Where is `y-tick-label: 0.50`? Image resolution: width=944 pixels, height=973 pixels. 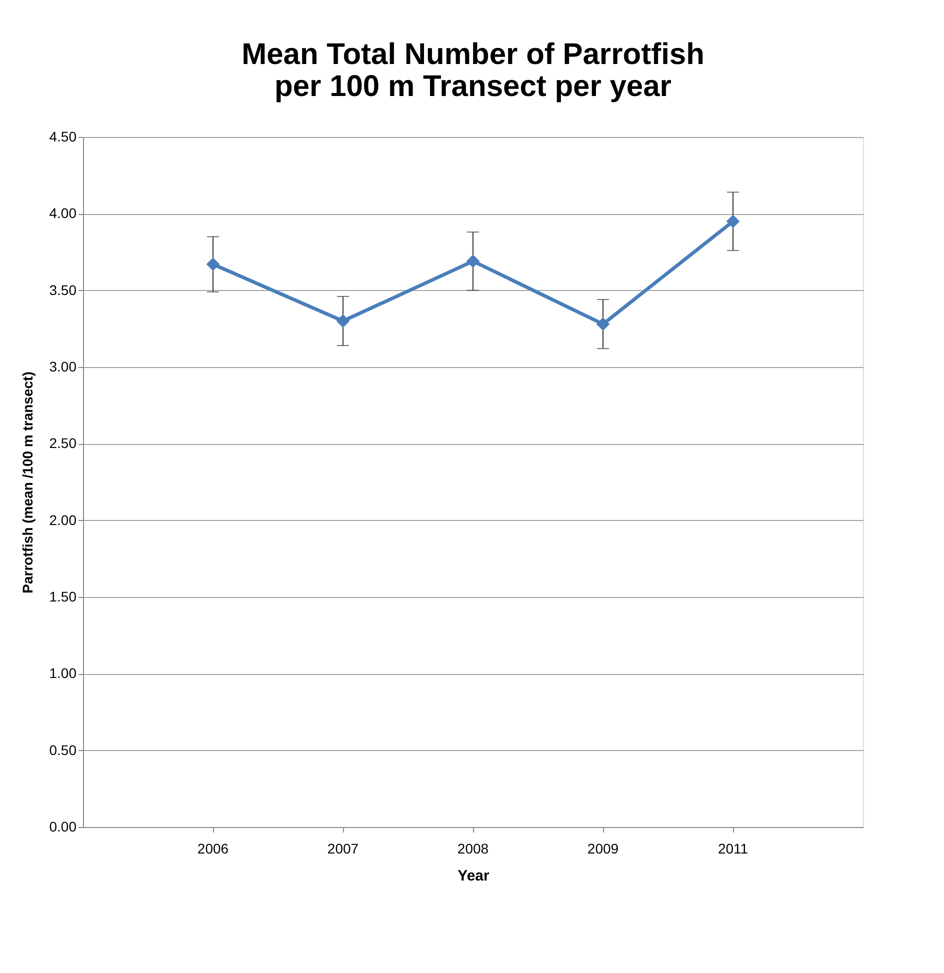
y-tick-label: 0.50 is located at coordinates (63, 750).